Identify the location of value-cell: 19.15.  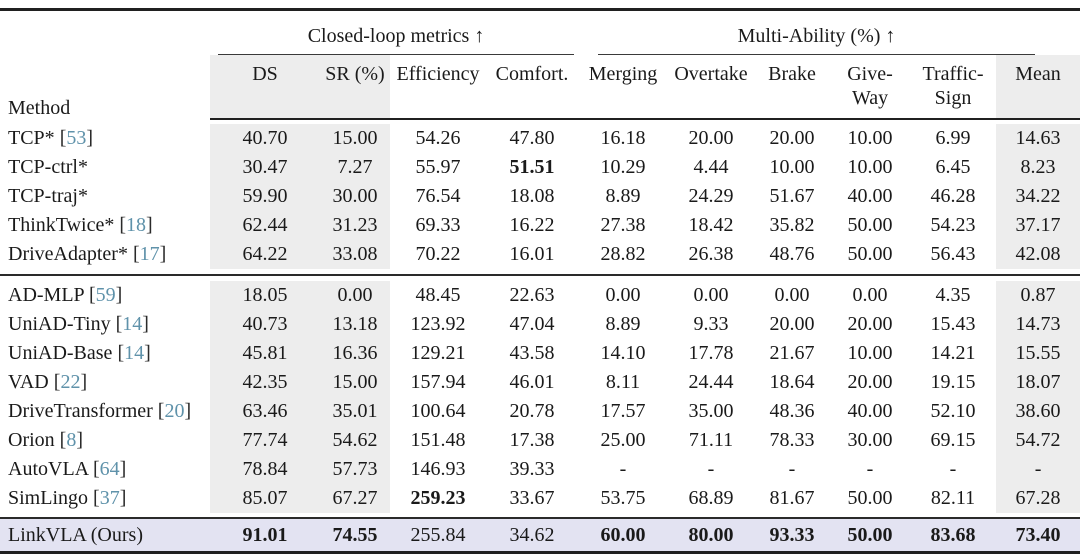
(953, 382).